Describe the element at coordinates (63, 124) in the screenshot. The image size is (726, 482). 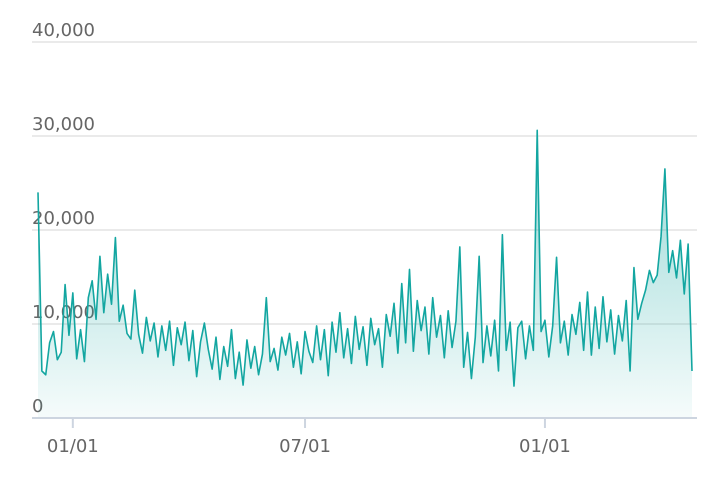
I see `y-tick-label: 30,000` at that location.